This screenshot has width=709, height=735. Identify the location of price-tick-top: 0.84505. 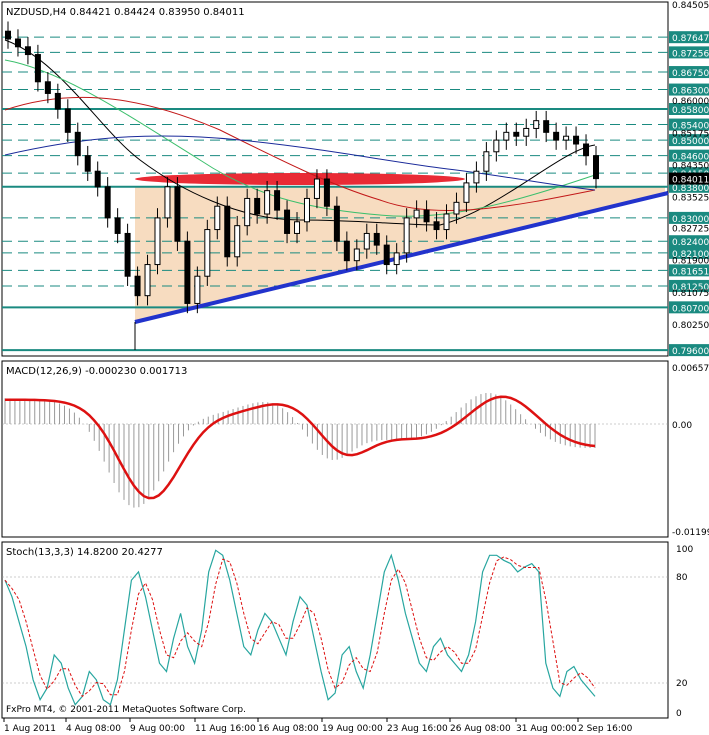
(690, 6).